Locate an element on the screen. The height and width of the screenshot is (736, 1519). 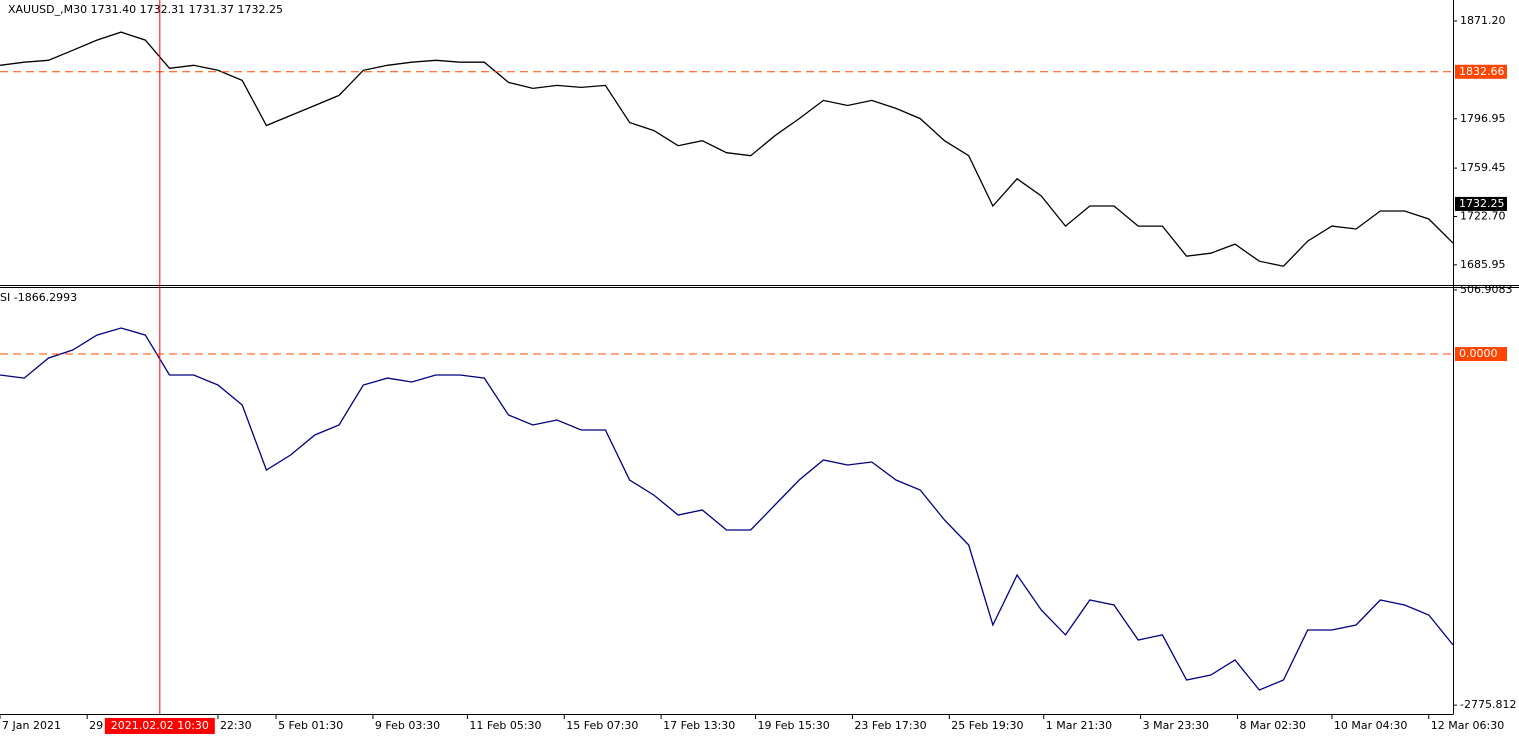
x-tick-label: 12 Mar 06:30 is located at coordinates (1467, 725).